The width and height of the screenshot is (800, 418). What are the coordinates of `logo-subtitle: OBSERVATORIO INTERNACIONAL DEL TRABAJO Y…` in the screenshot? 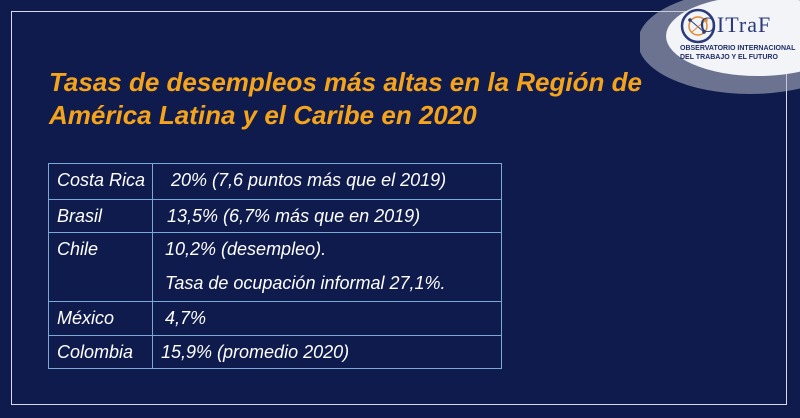 It's located at (738, 53).